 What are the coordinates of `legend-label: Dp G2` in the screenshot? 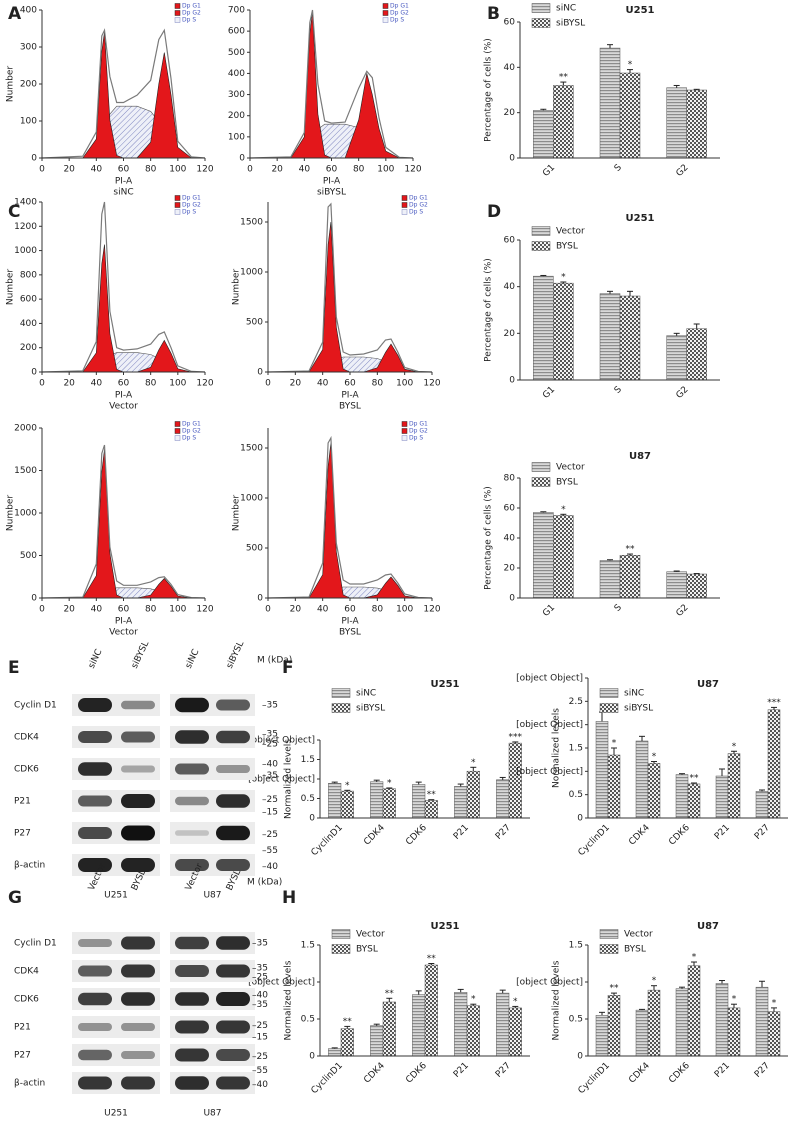 It's located at (399, 13).